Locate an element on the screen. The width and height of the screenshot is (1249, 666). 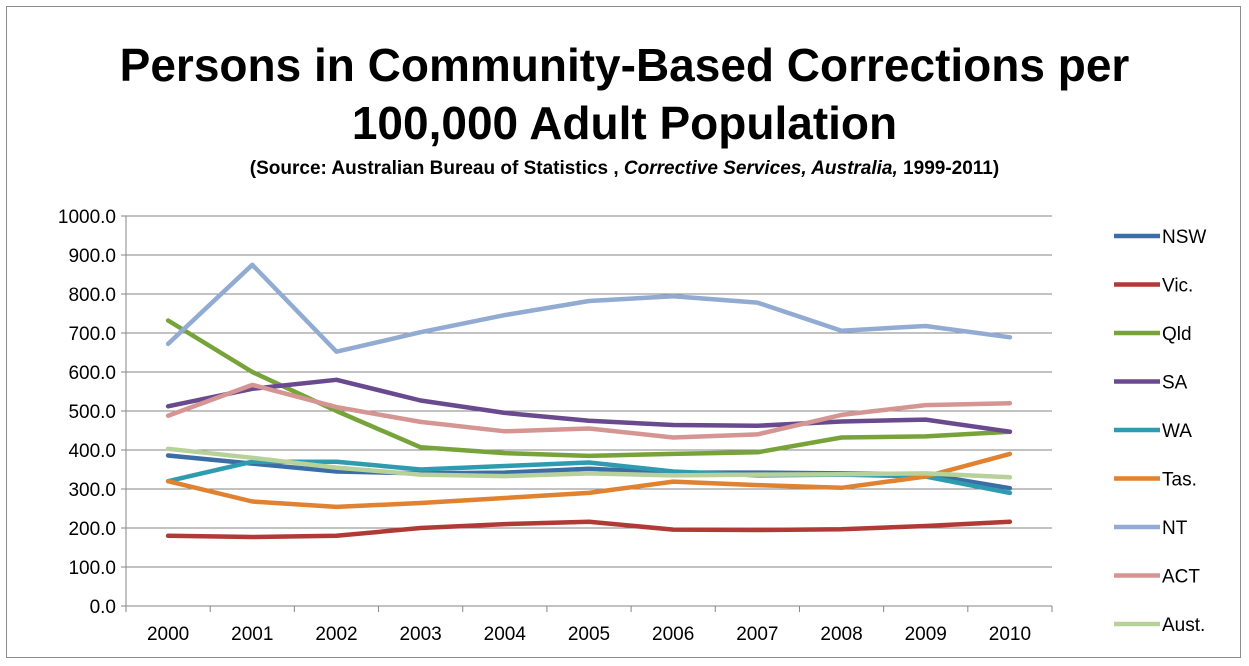
y-tick-label: 1000.0 is located at coordinates (87, 217).